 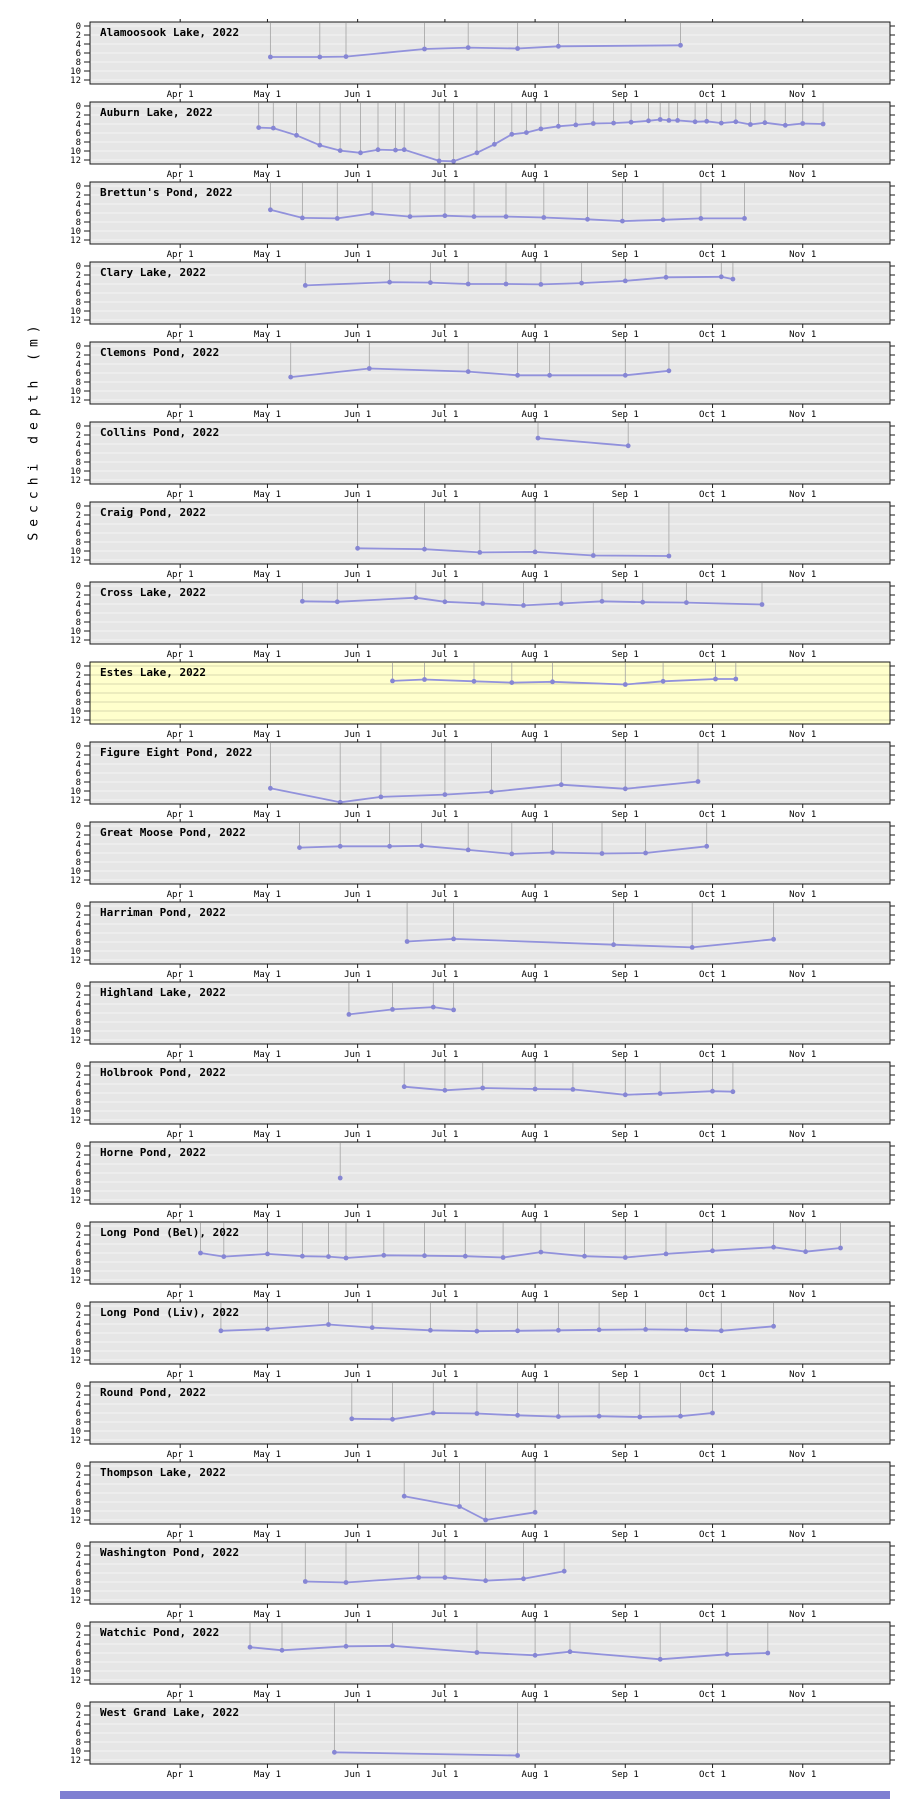 What do you see at coordinates (176, 752) in the screenshot?
I see `panel-title: Figure Eight Pond, 2022` at bounding box center [176, 752].